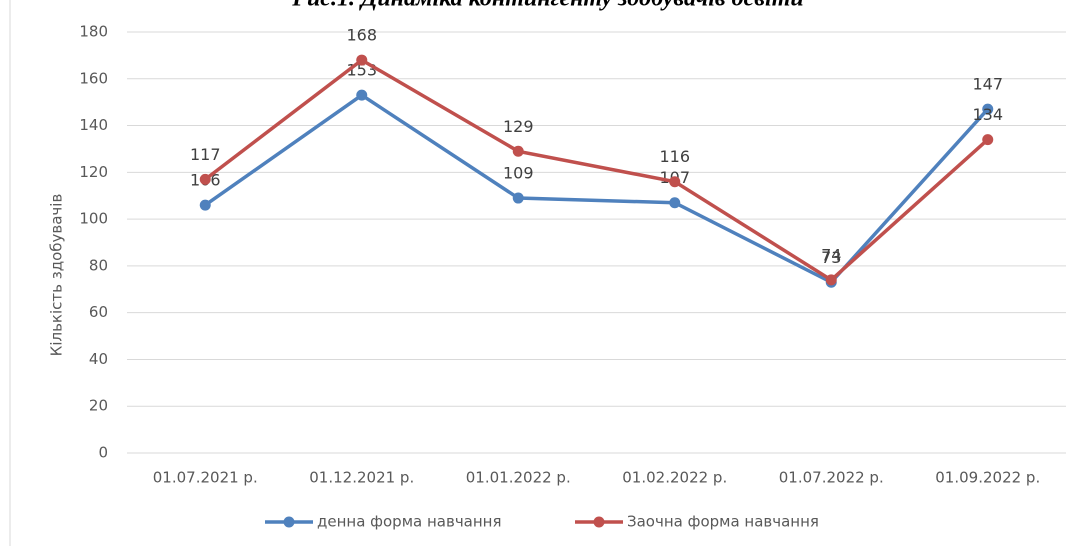 This screenshot has height=546, width=1080. What do you see at coordinates (518, 126) in the screenshot?
I see `data-label: 129` at bounding box center [518, 126].